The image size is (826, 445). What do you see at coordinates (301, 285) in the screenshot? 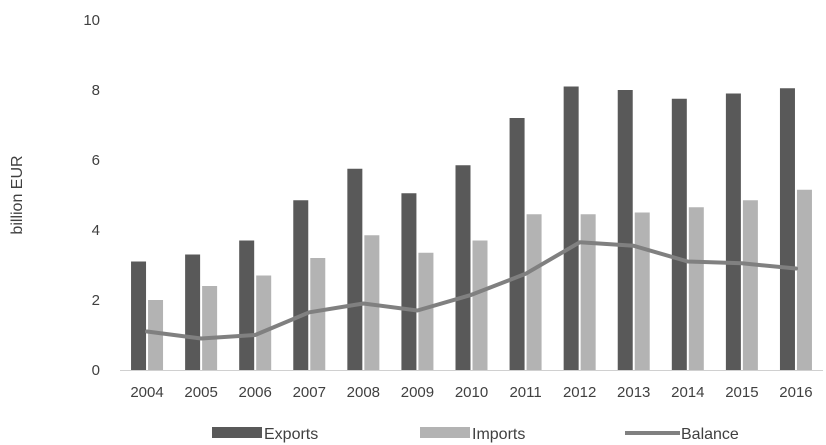
I see `bar-exports-2007` at bounding box center [301, 285].